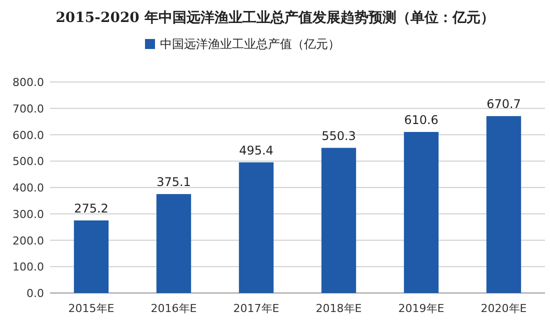 The height and width of the screenshot is (327, 550). Describe the element at coordinates (256, 308) in the screenshot. I see `x-tick-label: 2017年E` at that location.